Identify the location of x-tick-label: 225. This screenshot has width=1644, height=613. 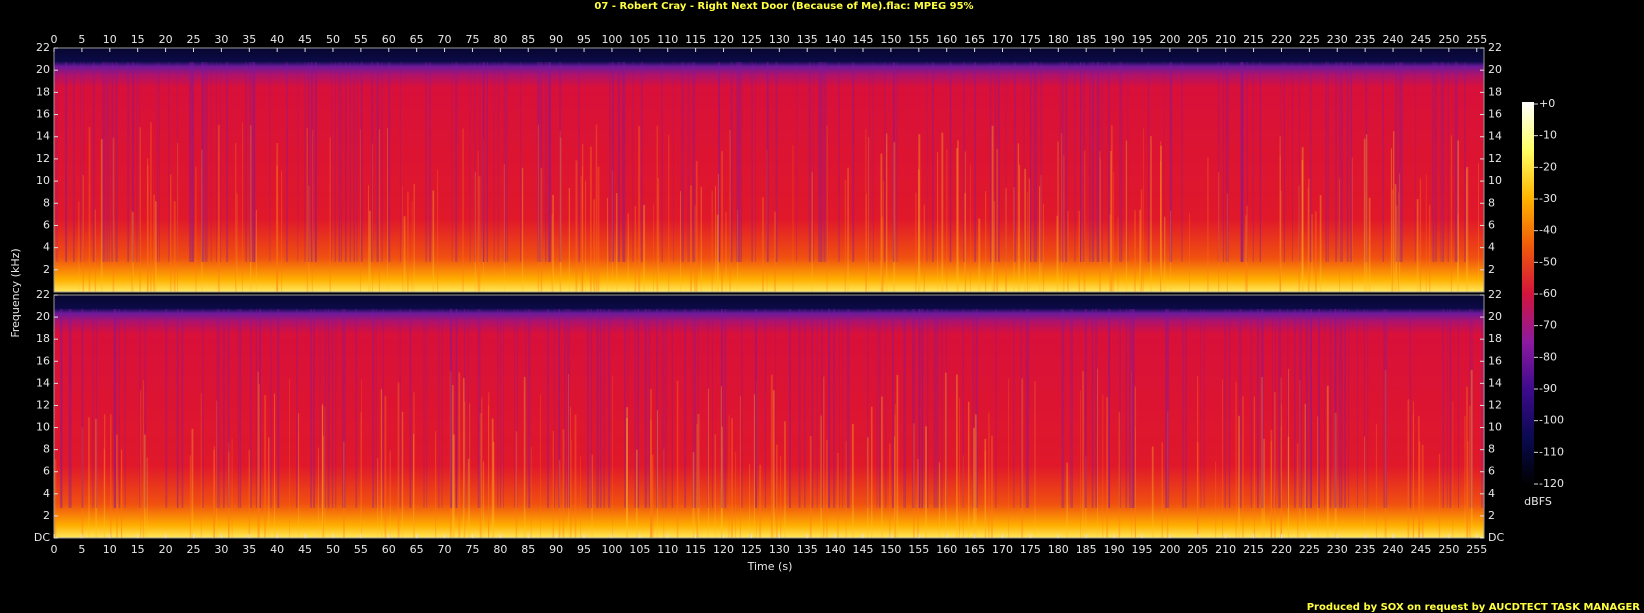
(1309, 39).